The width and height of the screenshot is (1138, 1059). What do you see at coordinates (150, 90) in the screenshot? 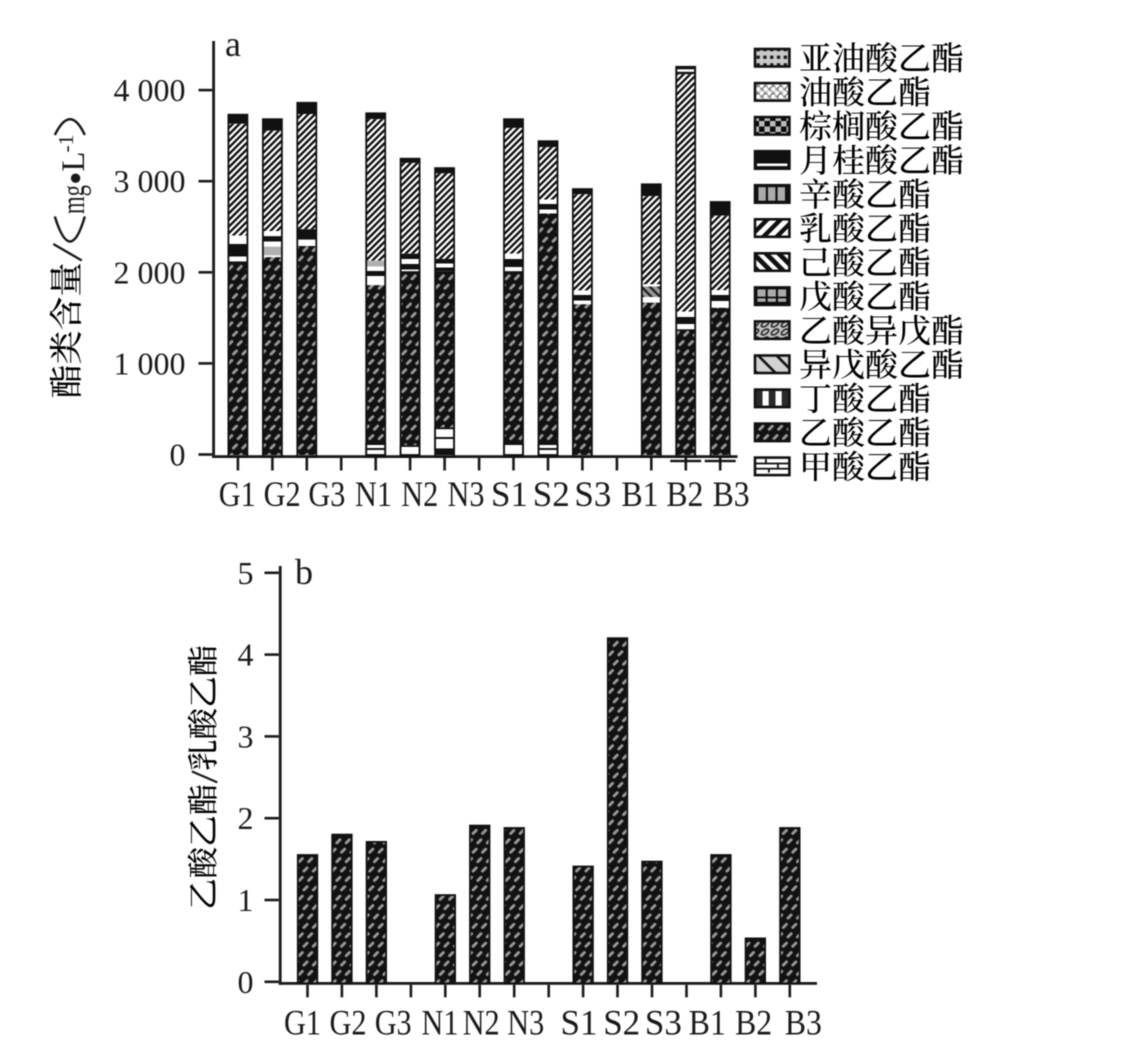
I see `svg-text: 4 000` at bounding box center [150, 90].